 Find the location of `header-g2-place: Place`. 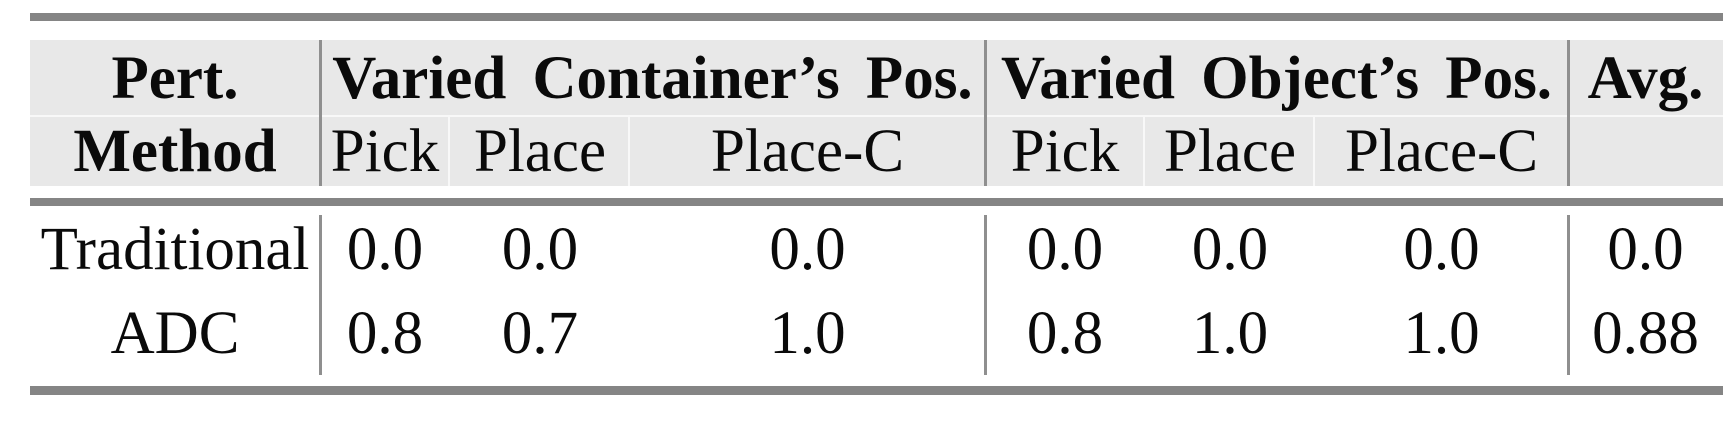

header-g2-place: Place is located at coordinates (1230, 151).